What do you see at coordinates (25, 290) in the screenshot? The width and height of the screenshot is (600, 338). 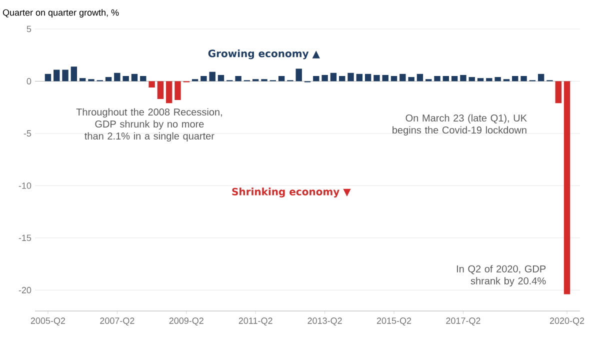 I see `y-tick-label: -20` at bounding box center [25, 290].